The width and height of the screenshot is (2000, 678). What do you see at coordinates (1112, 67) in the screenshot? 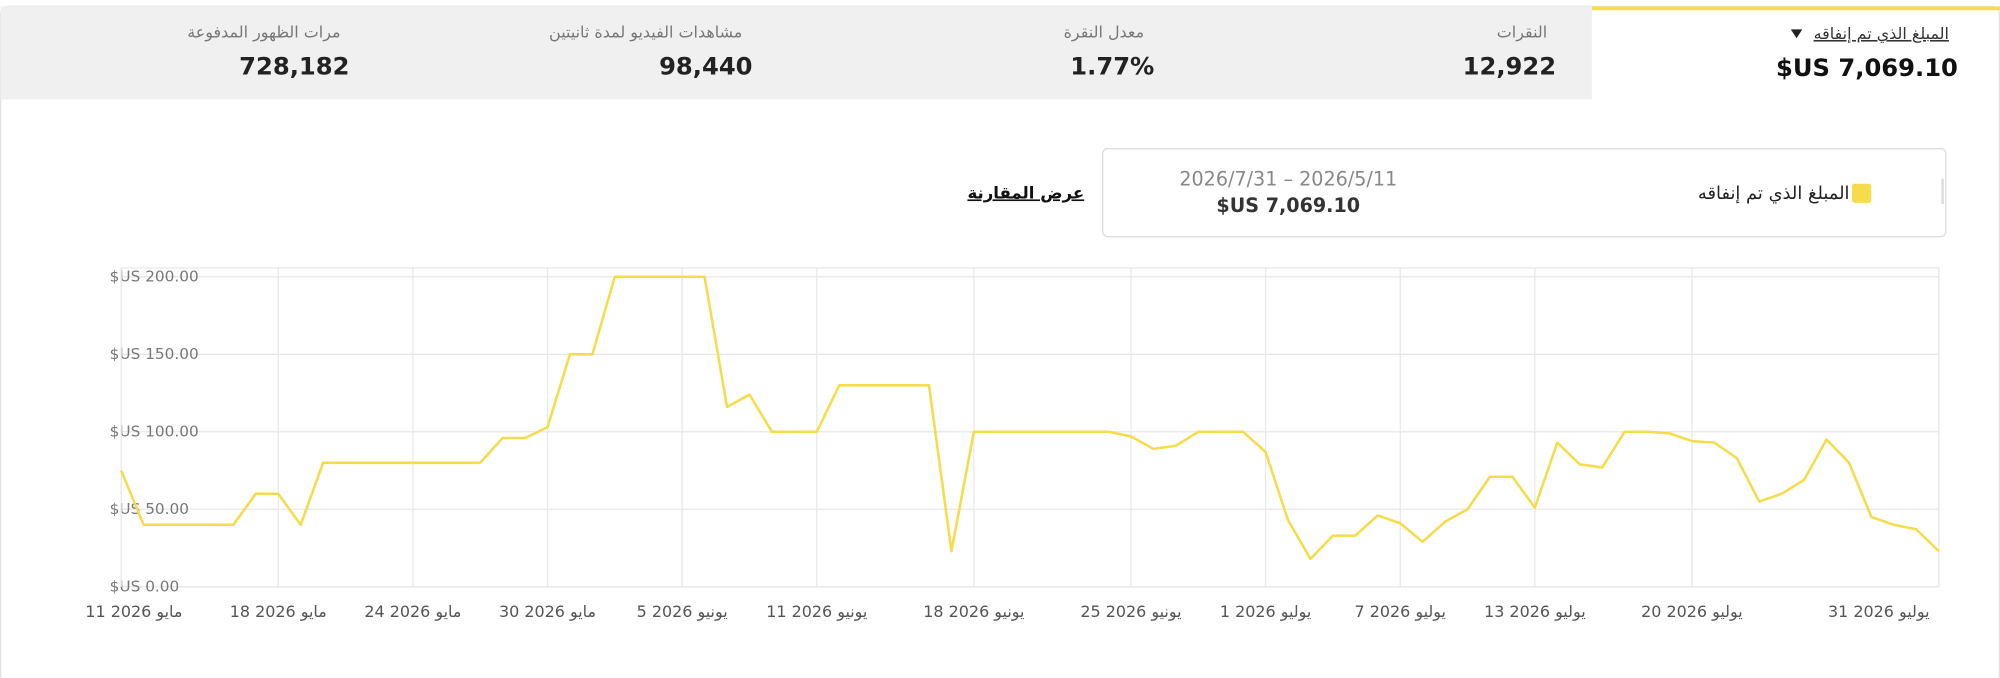
I see `tab-value: 1.77%` at bounding box center [1112, 67].